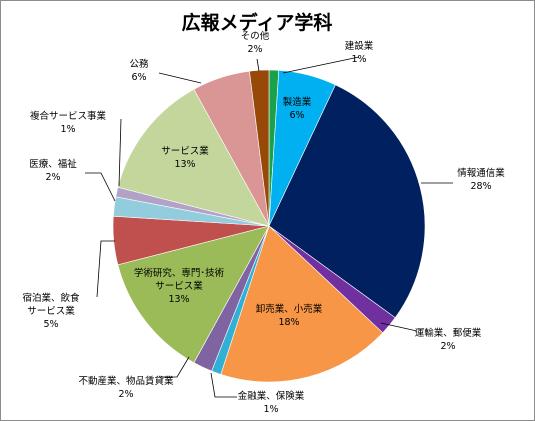 The width and height of the screenshot is (535, 421). What do you see at coordinates (50, 324) in the screenshot?
I see `slice-percent-label: 5%` at bounding box center [50, 324].